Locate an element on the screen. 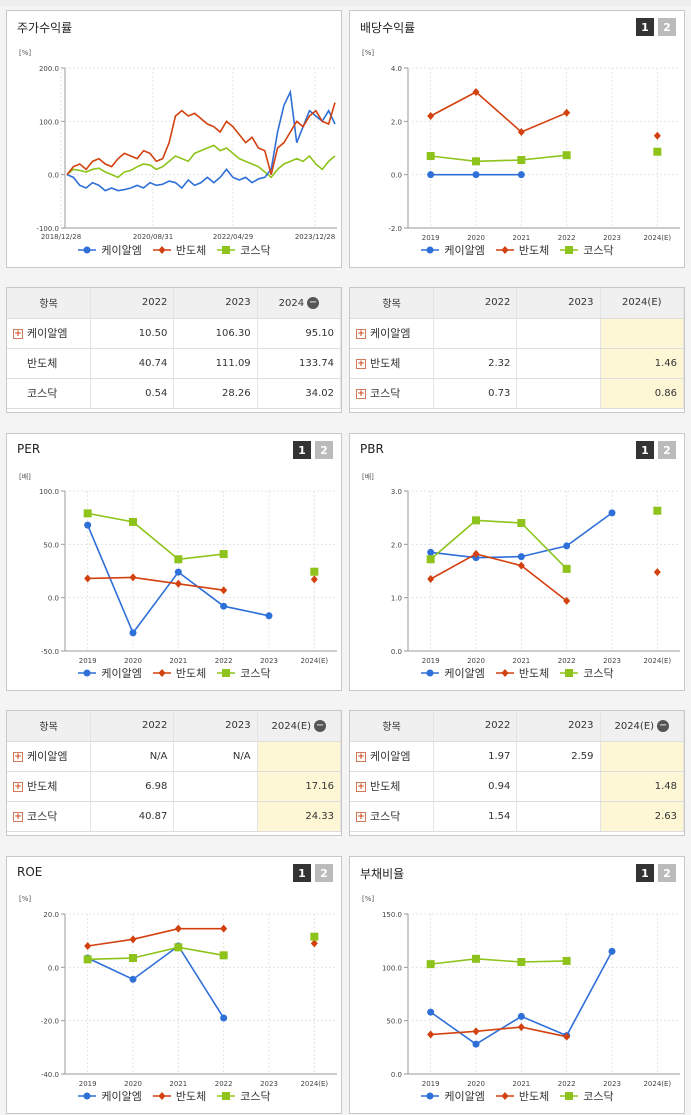 The height and width of the screenshot is (1115, 691). pbr-point-kosdaq is located at coordinates (476, 520).